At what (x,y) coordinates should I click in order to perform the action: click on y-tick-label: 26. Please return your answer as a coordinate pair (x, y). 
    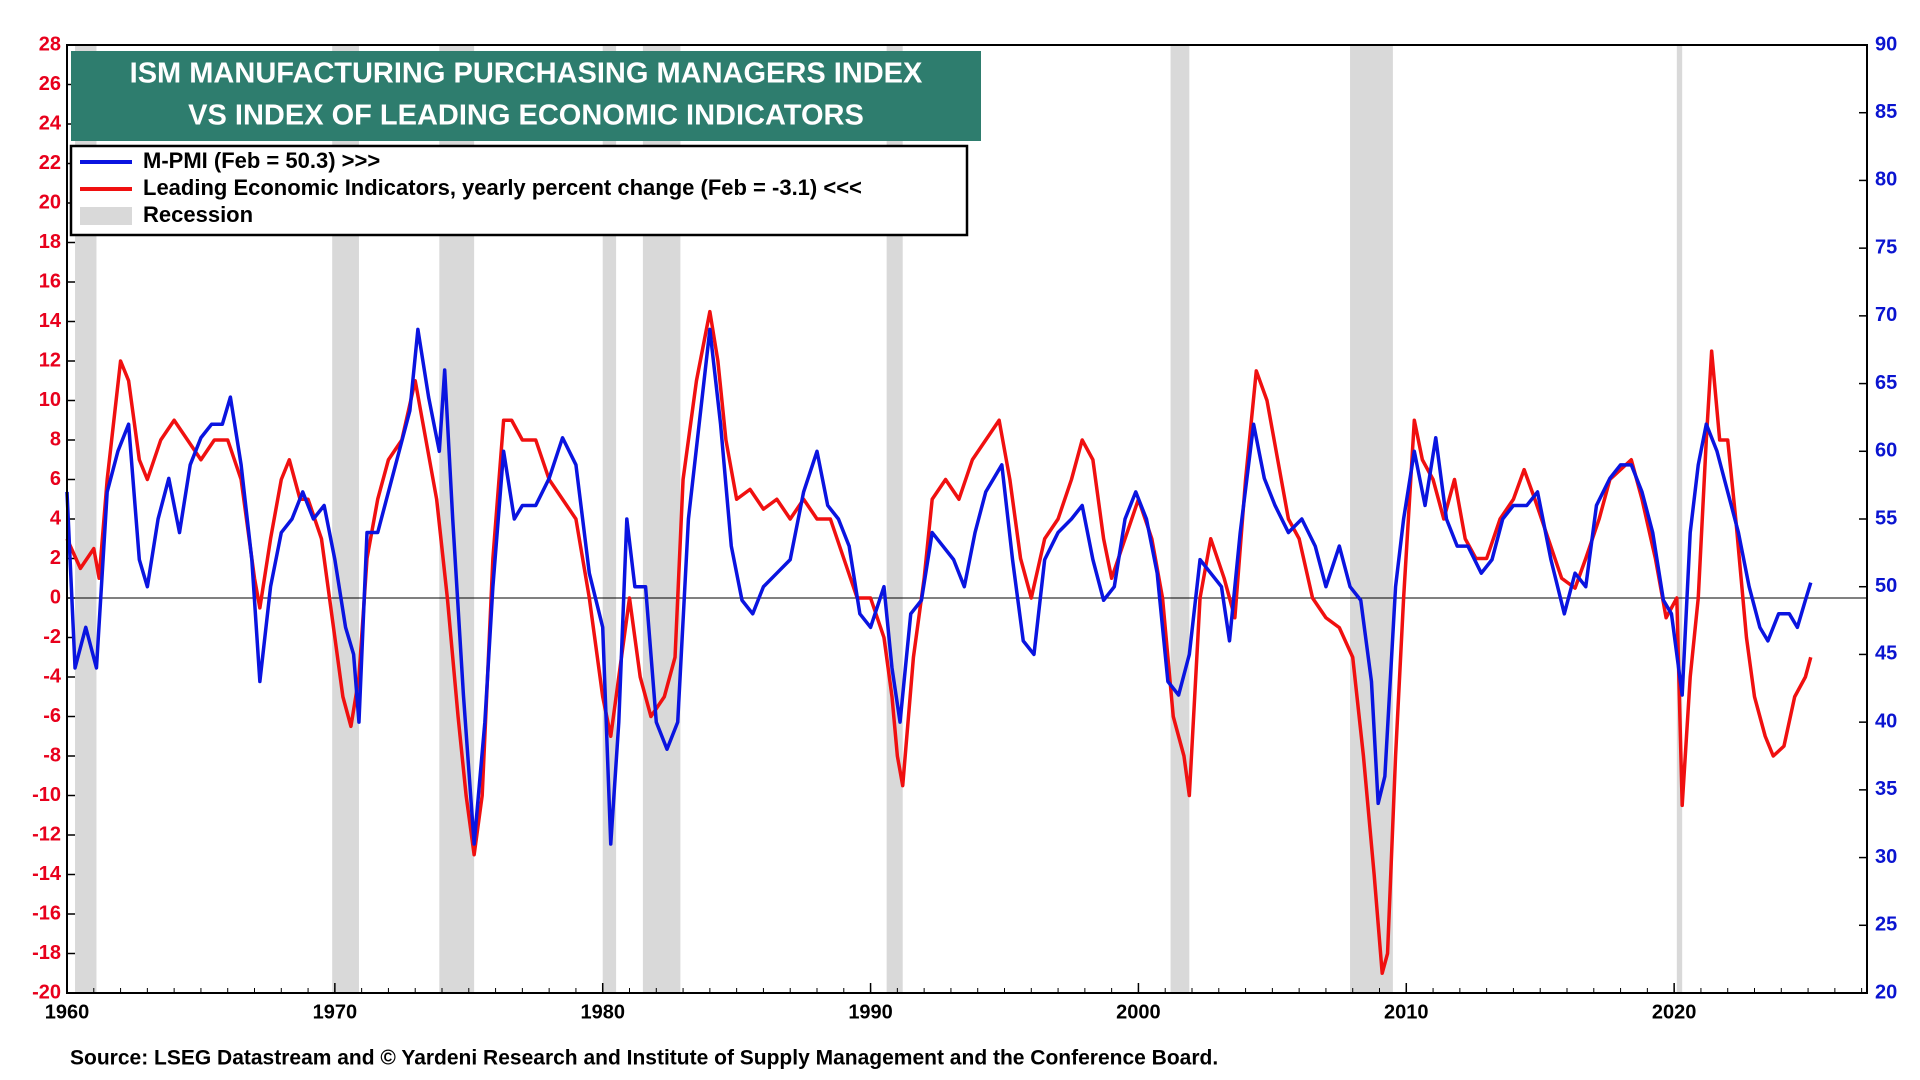
    Looking at the image, I should click on (50, 84).